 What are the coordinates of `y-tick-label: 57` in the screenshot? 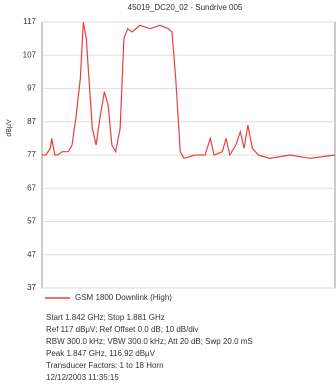 It's located at (31, 221).